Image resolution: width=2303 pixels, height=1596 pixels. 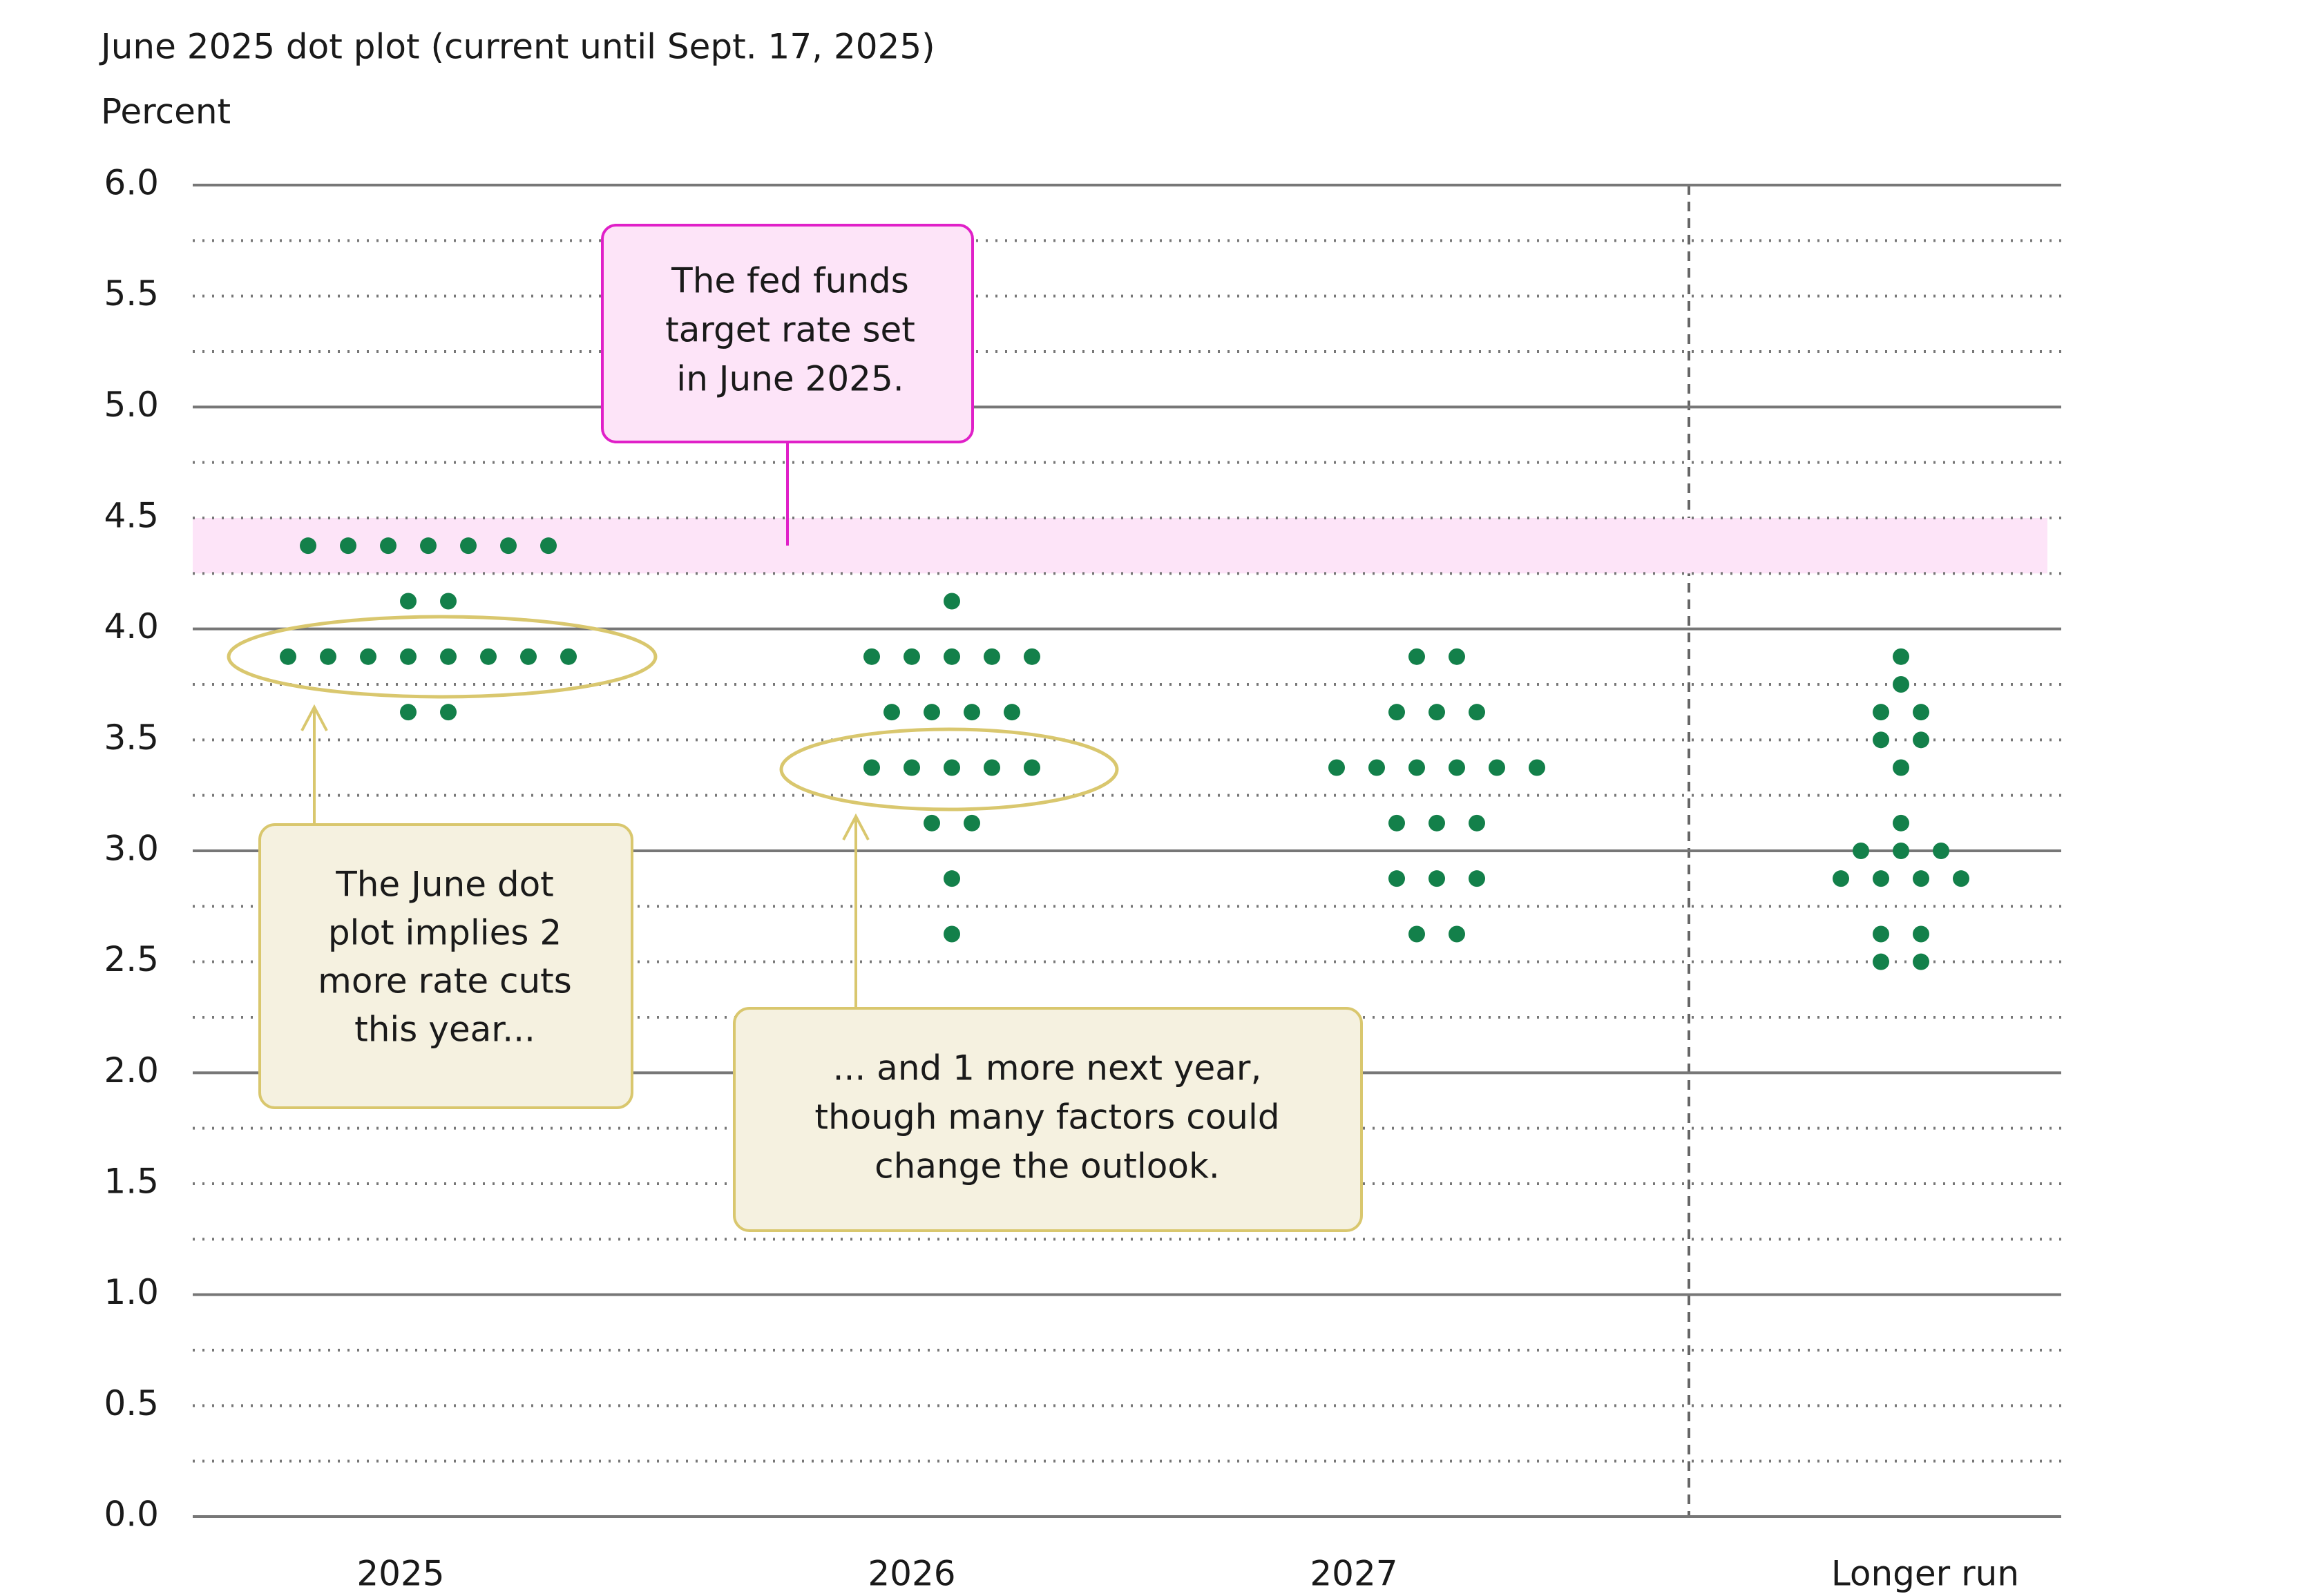 I want to click on annotation-text: in June 2025., so click(x=790, y=379).